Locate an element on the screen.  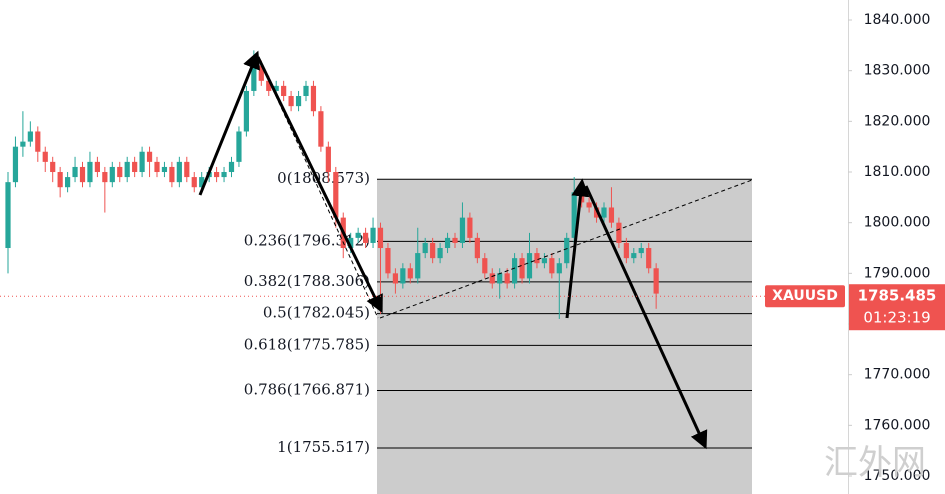
y-tick-label: 1840.000 is located at coordinates (897, 20).